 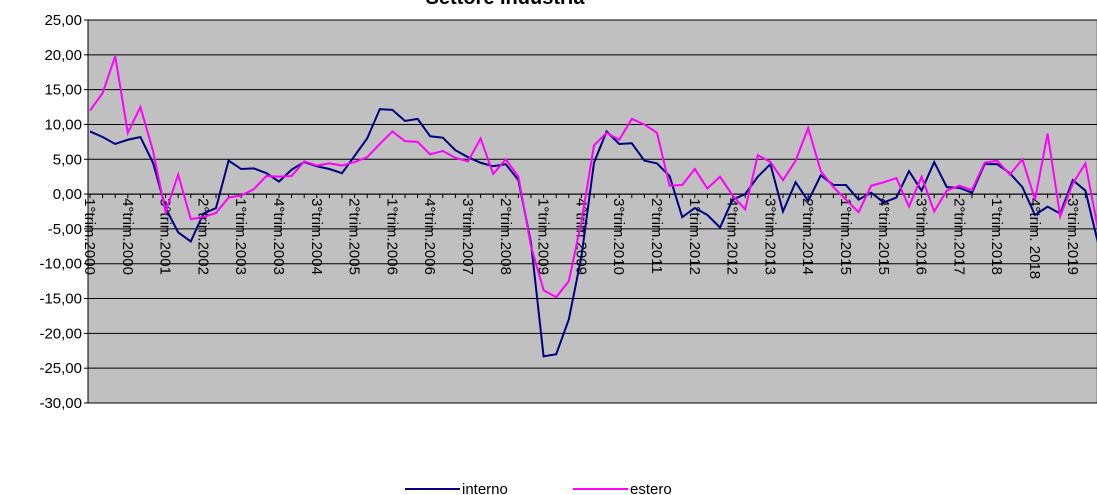 What do you see at coordinates (429, 236) in the screenshot?
I see `x-tick-label: 4°trim.2006` at bounding box center [429, 236].